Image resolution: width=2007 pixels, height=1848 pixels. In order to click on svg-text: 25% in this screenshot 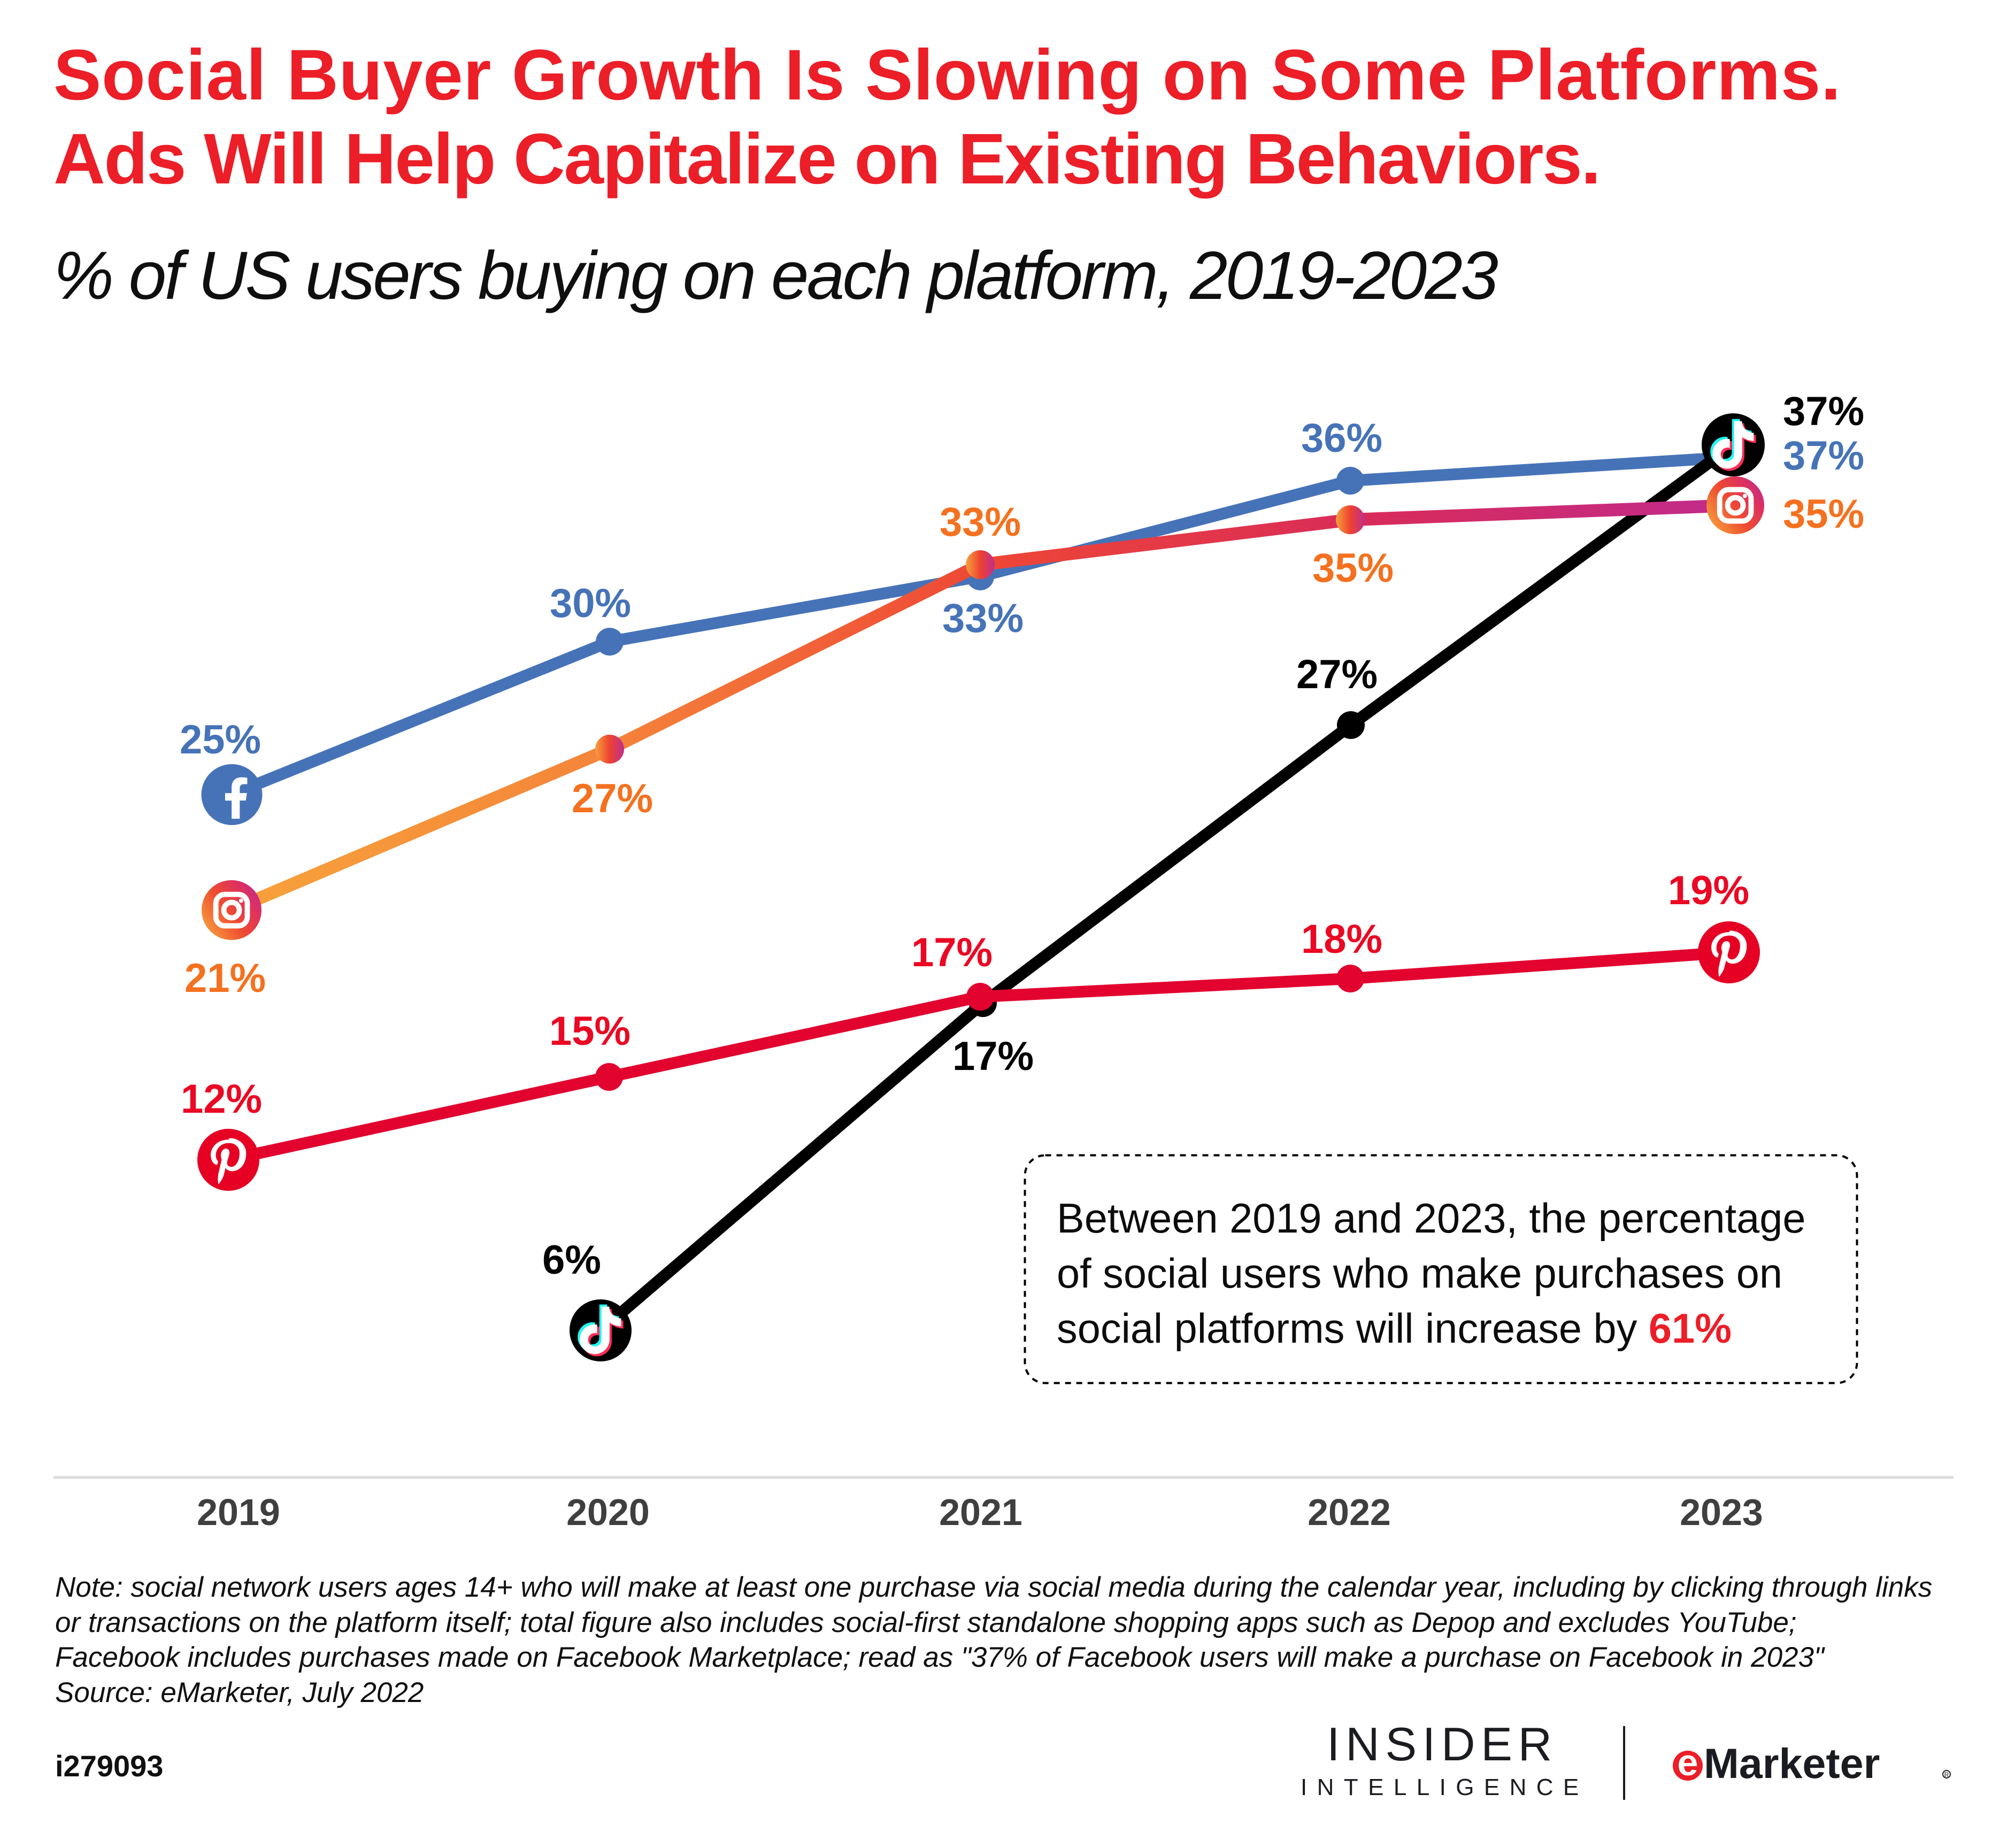, I will do `click(220, 740)`.